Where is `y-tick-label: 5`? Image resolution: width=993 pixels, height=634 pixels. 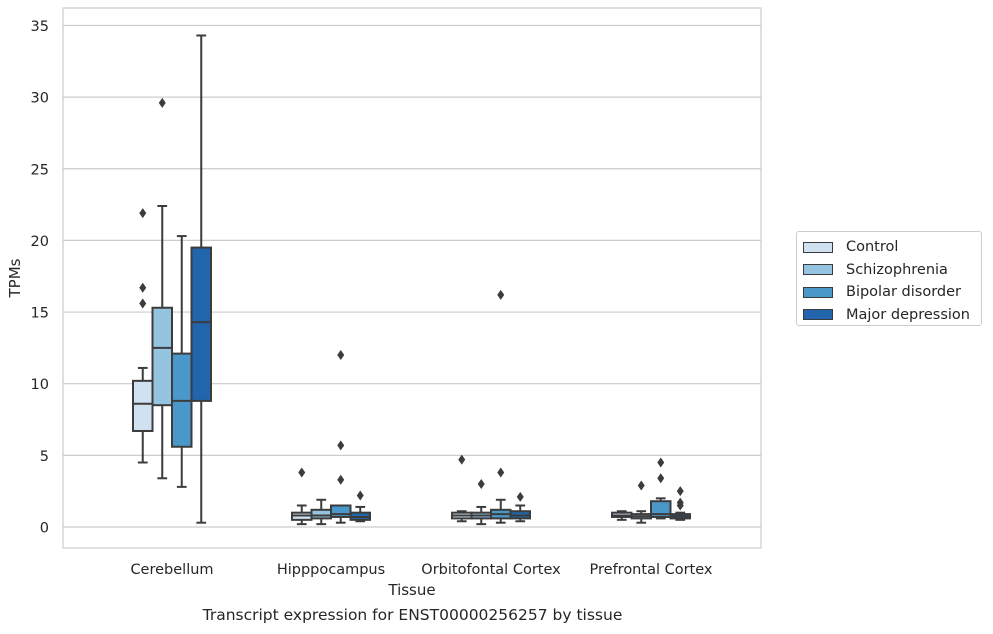 y-tick-label: 5 is located at coordinates (44, 457).